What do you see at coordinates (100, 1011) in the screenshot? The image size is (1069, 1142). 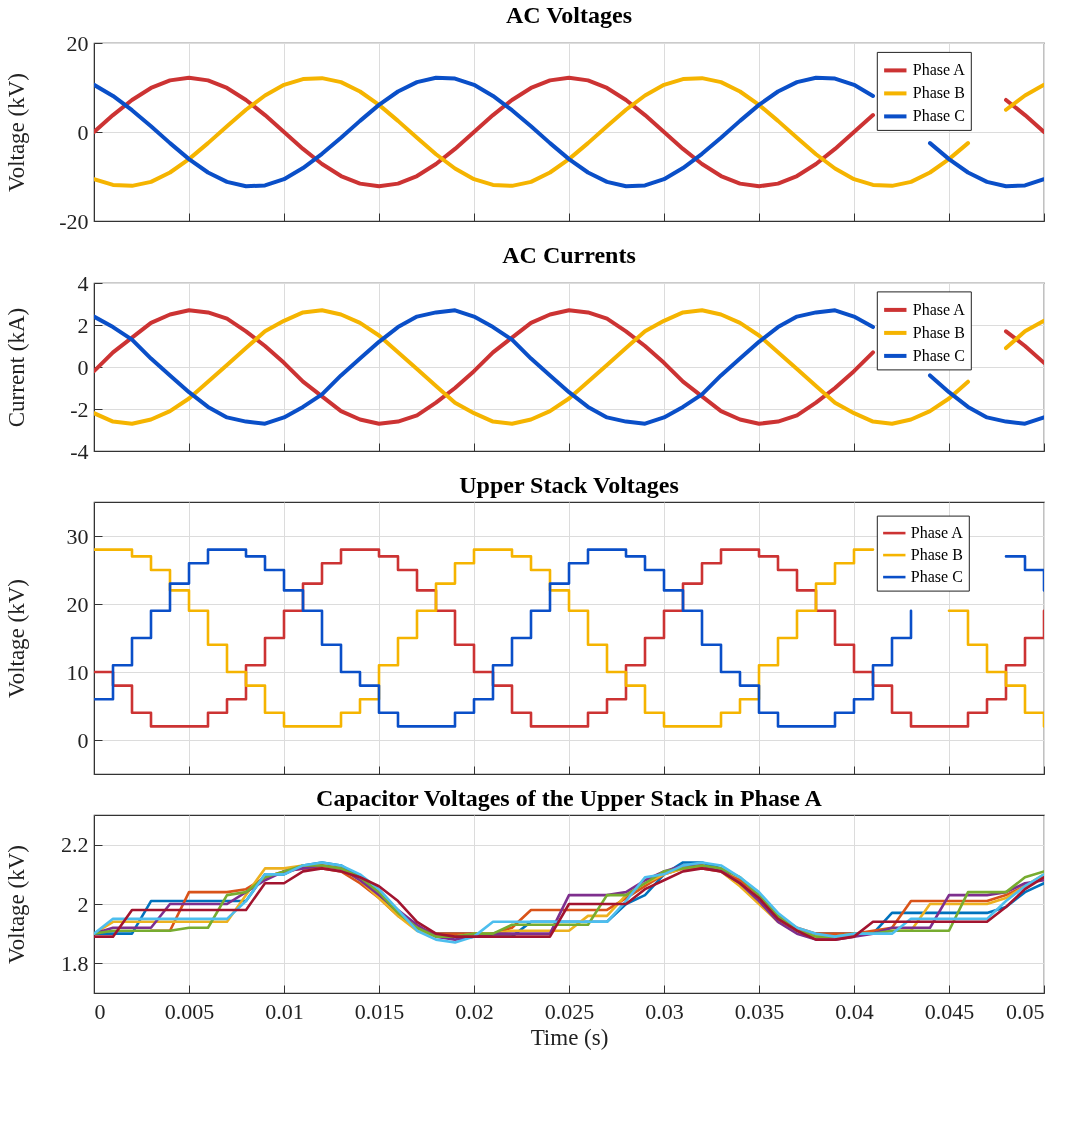 I see `x-tick-label: 0` at bounding box center [100, 1011].